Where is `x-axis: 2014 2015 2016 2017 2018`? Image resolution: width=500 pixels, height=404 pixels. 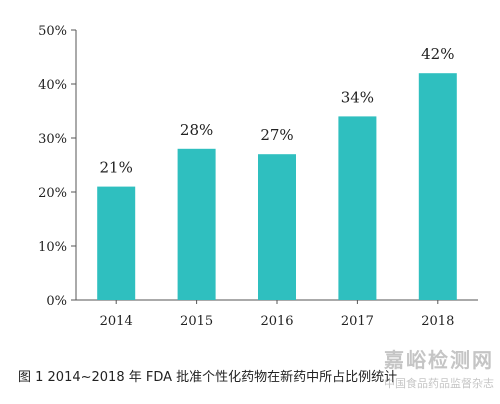 x-axis: 2014 2015 2016 2017 2018 is located at coordinates (277, 314).